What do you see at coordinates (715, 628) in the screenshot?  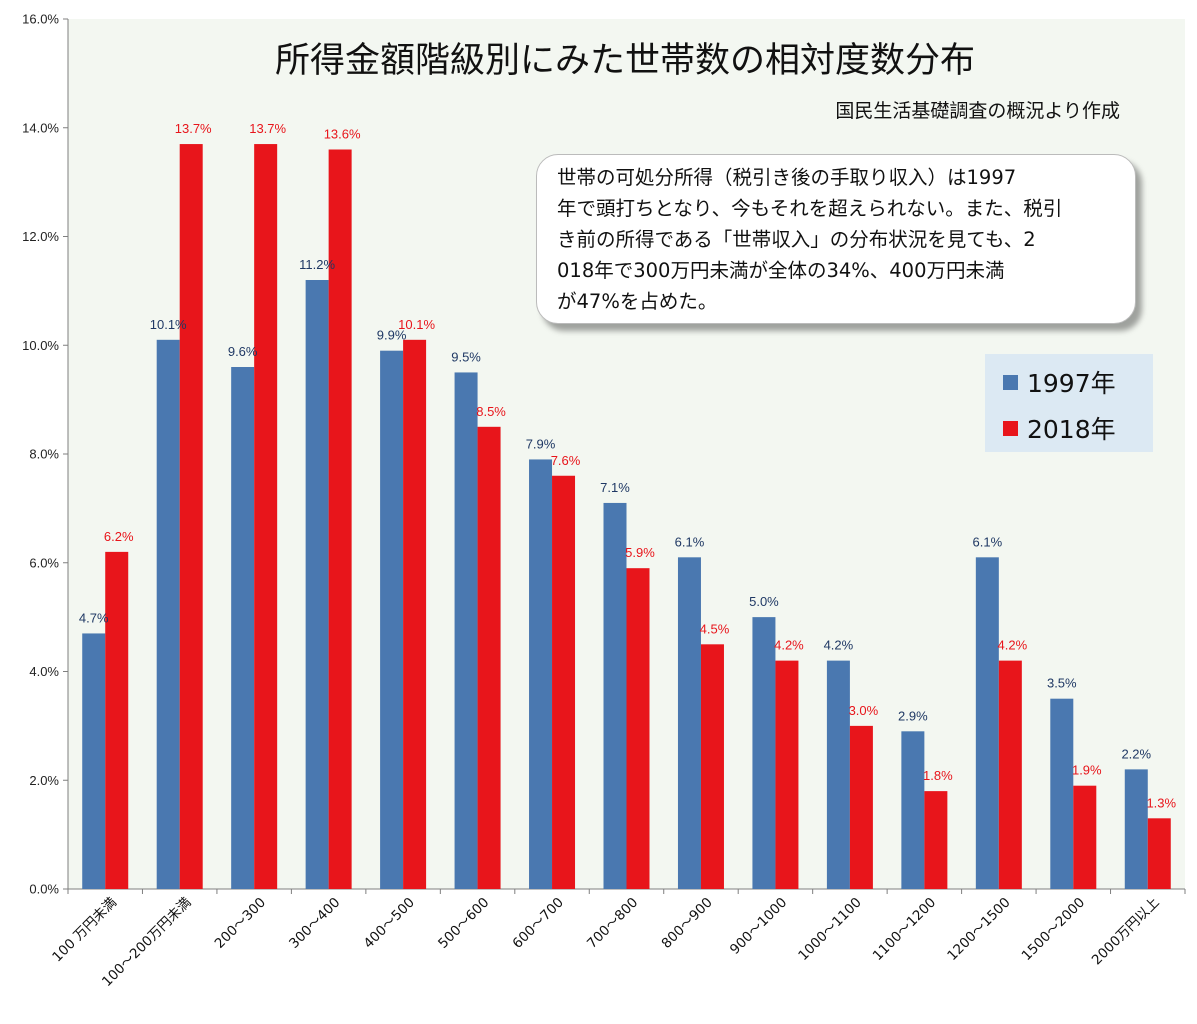 I see `data-label-2018: 4.5%` at bounding box center [715, 628].